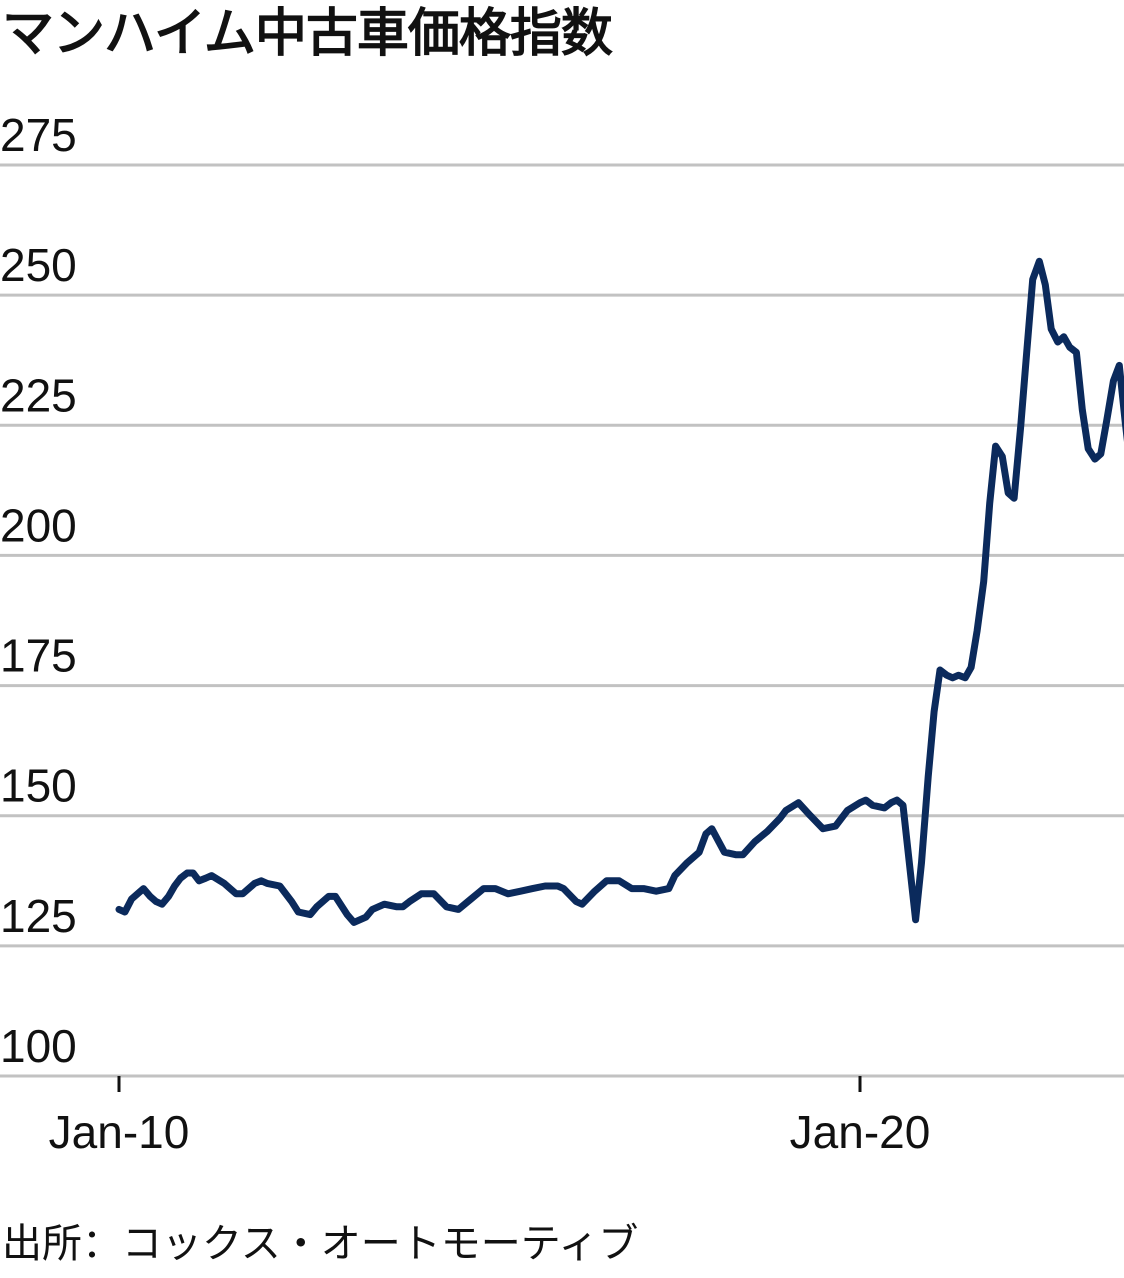 The height and width of the screenshot is (1278, 1124). What do you see at coordinates (38, 265) in the screenshot?
I see `y-tick-label-250: 250` at bounding box center [38, 265].